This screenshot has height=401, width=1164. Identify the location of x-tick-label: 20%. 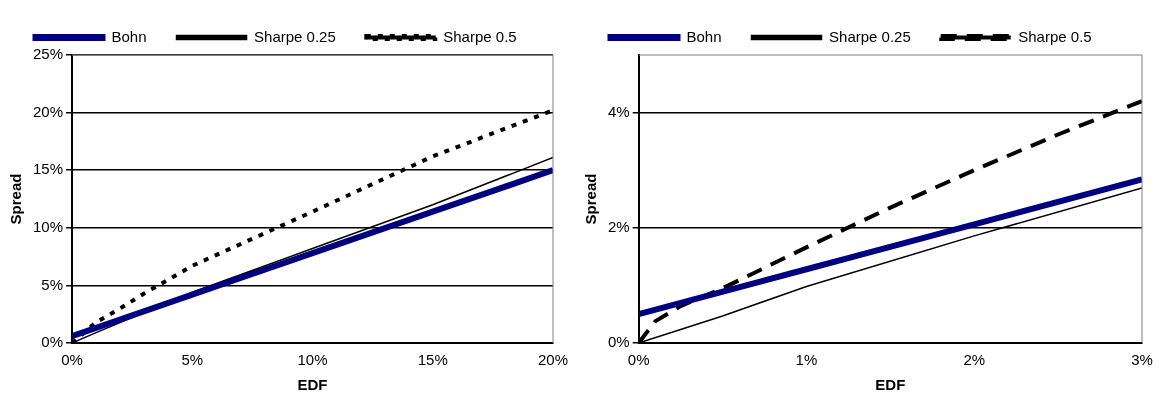
(553, 360).